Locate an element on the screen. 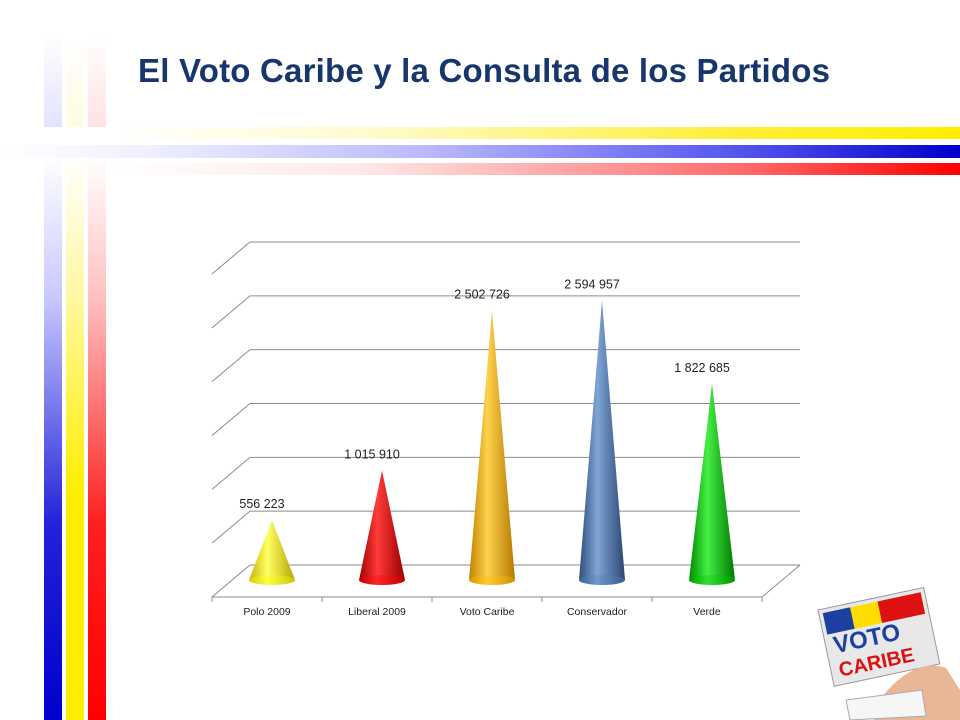  floor-left-edge is located at coordinates (231, 581).